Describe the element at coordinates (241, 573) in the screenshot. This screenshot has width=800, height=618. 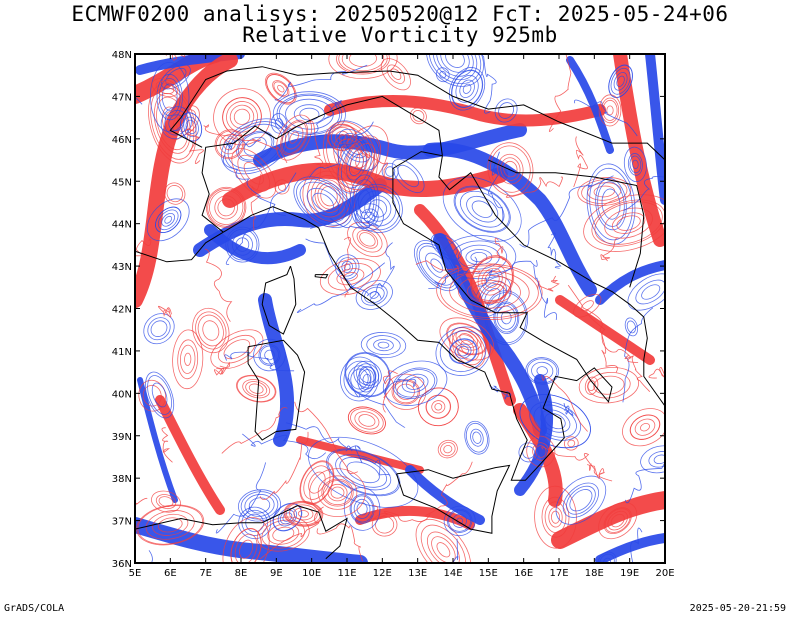
I see `lon-tick-label: 8E` at that location.